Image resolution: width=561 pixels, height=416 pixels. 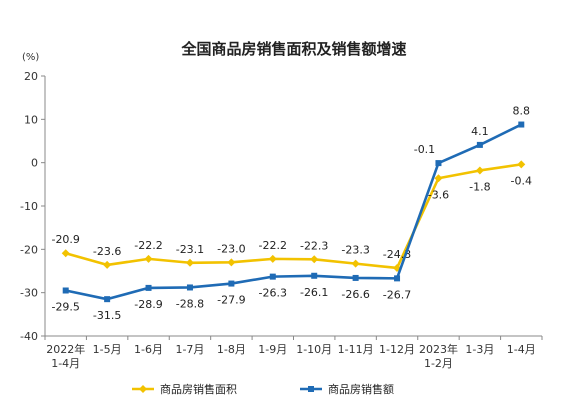 I want to click on y-axis-unit: (%), so click(x=30, y=57).